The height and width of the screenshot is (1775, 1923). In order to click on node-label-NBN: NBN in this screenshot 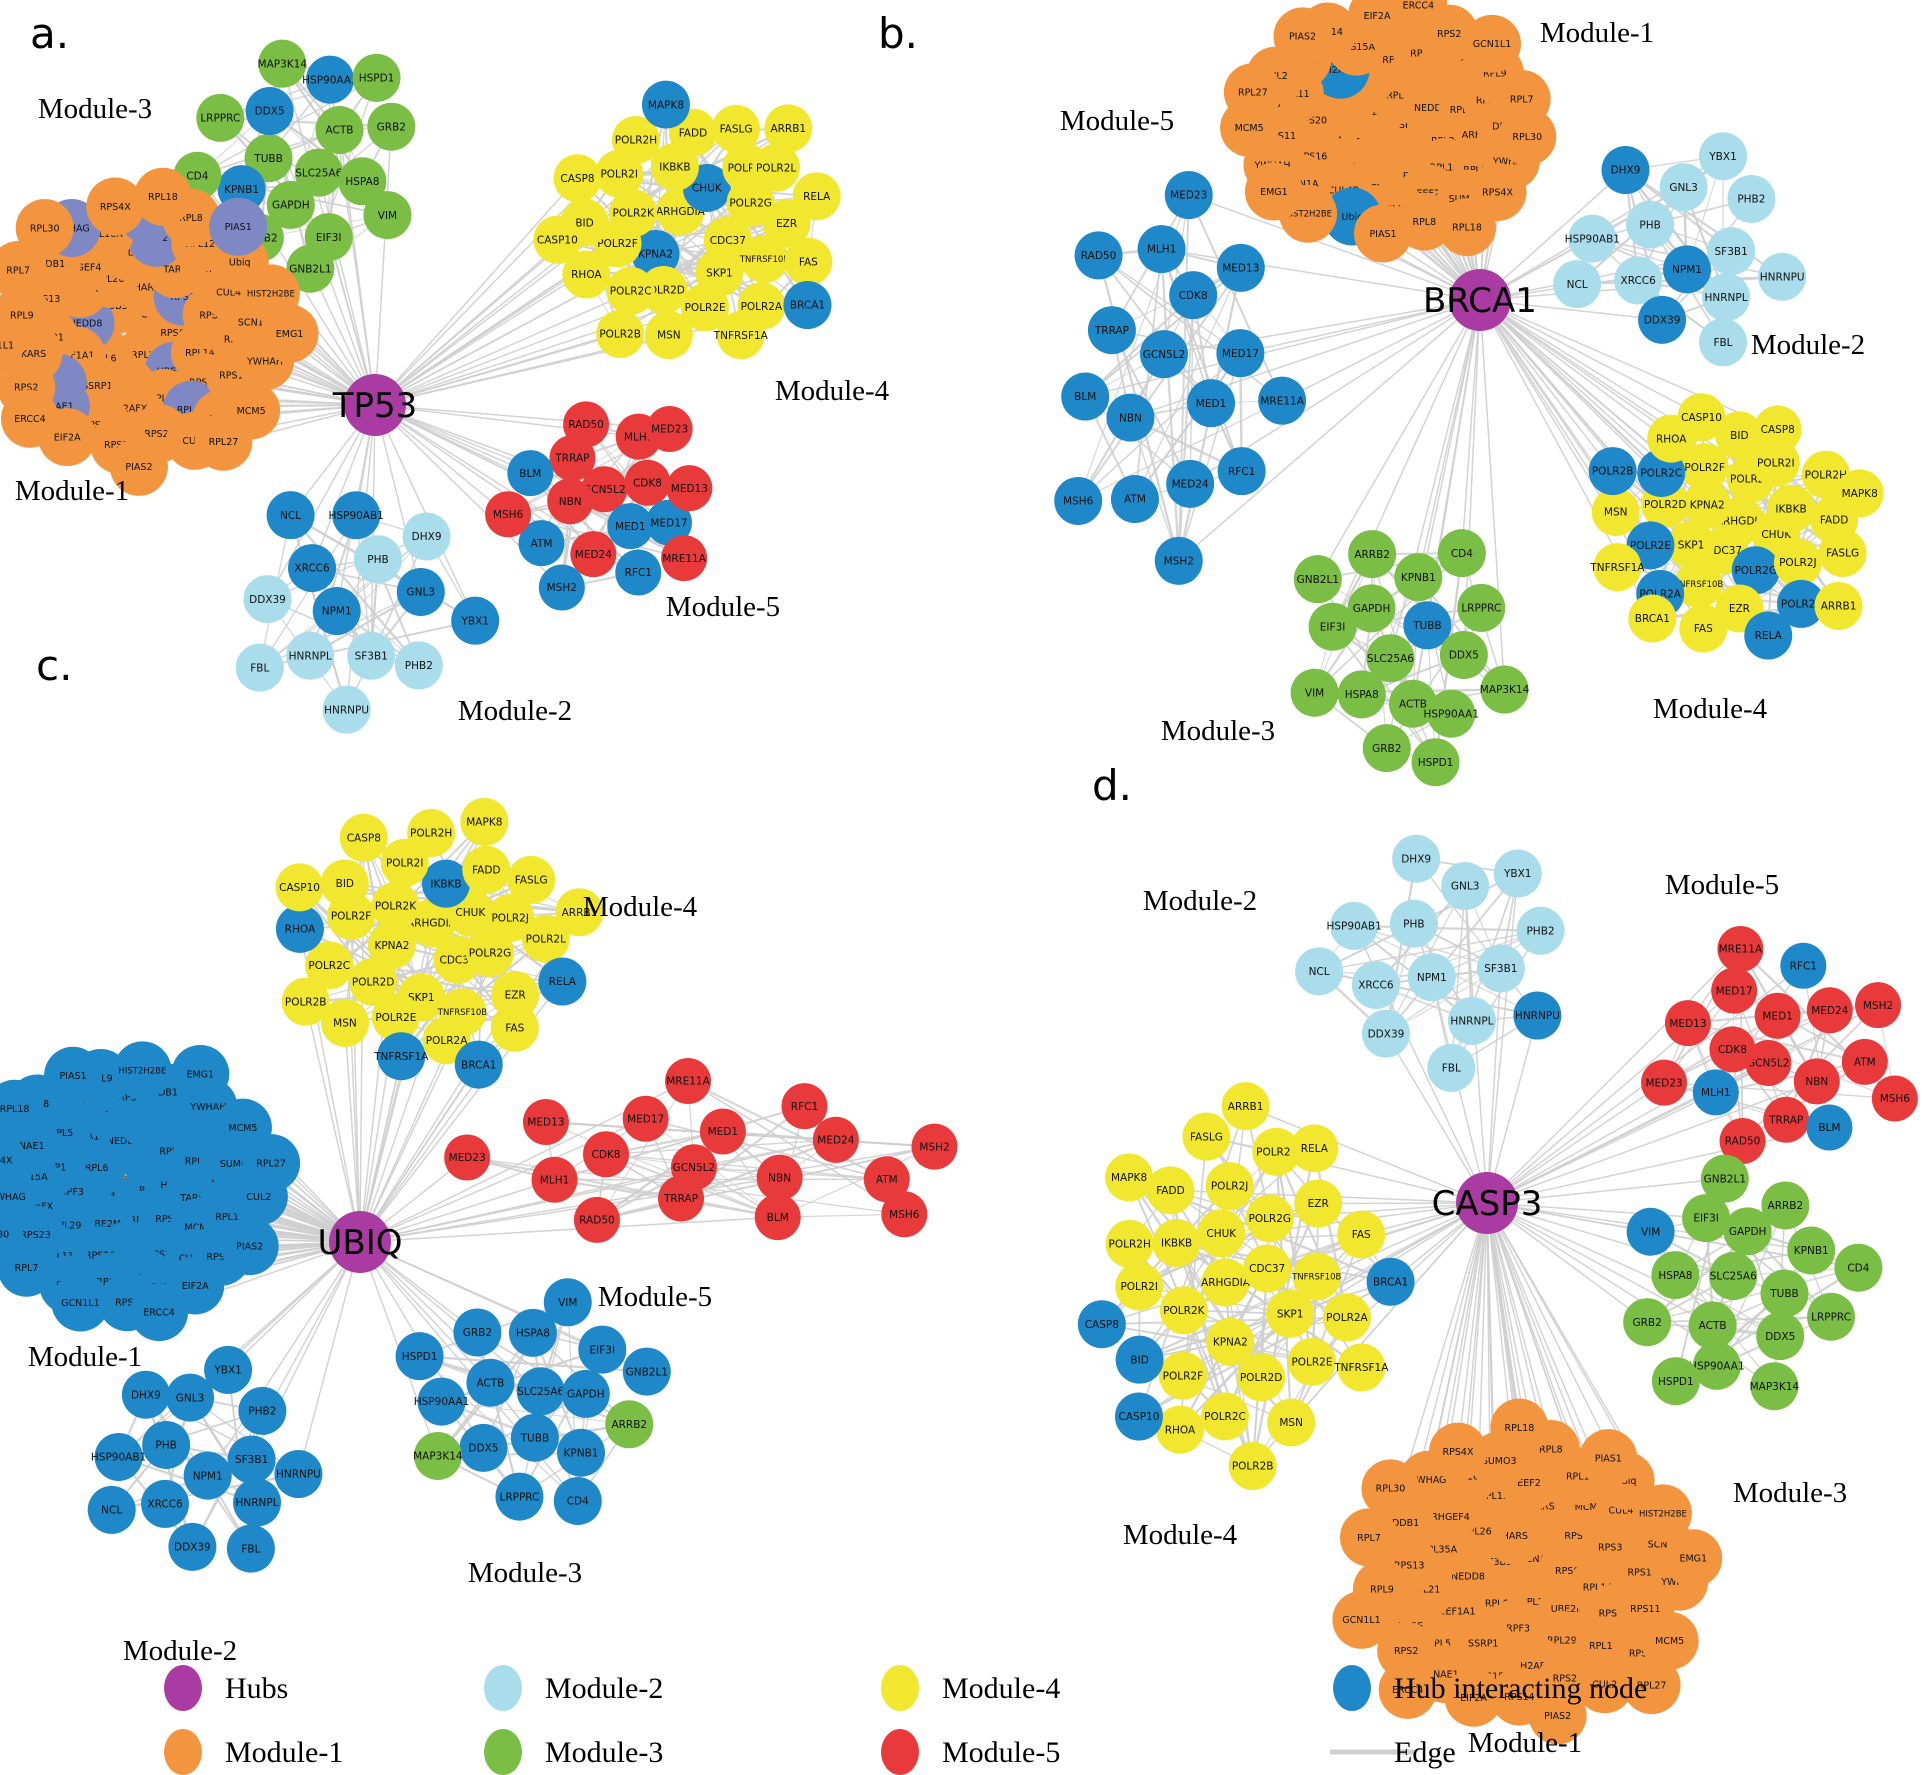, I will do `click(1130, 418)`.